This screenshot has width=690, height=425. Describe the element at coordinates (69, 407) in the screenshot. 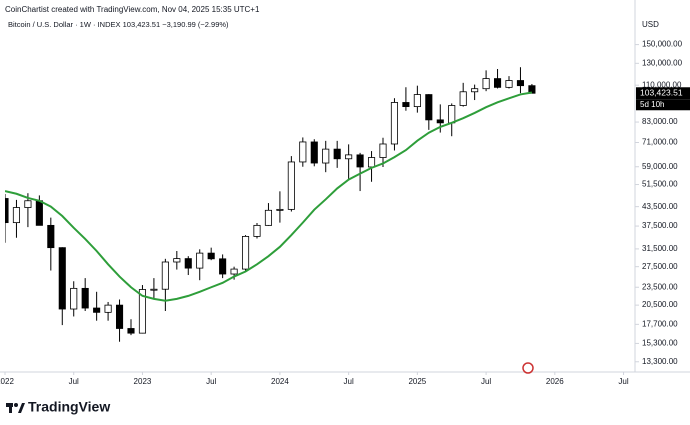

I see `brand: TradingView` at that location.